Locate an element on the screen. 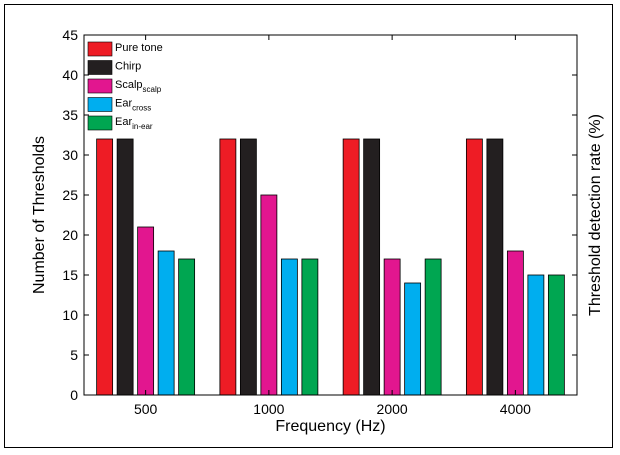  legend-label-2: Scalpscalp is located at coordinates (138, 86).